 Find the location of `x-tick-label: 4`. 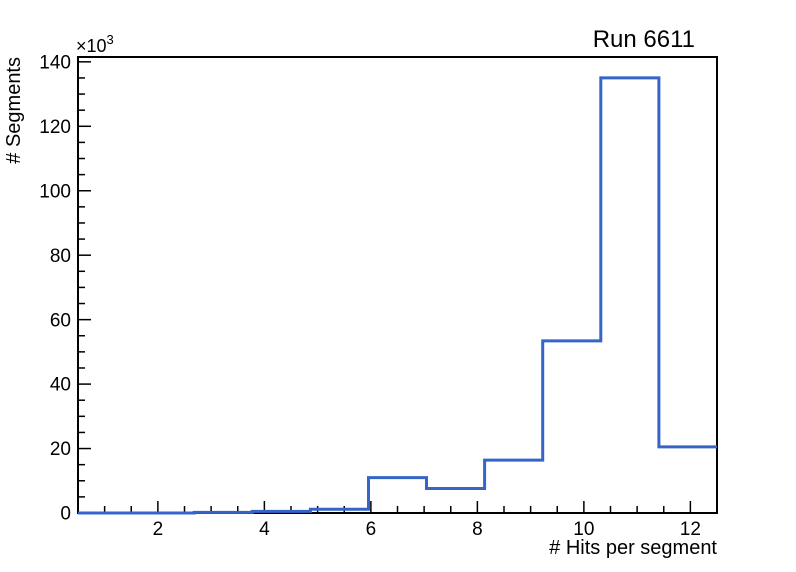

x-tick-label: 4 is located at coordinates (264, 529).